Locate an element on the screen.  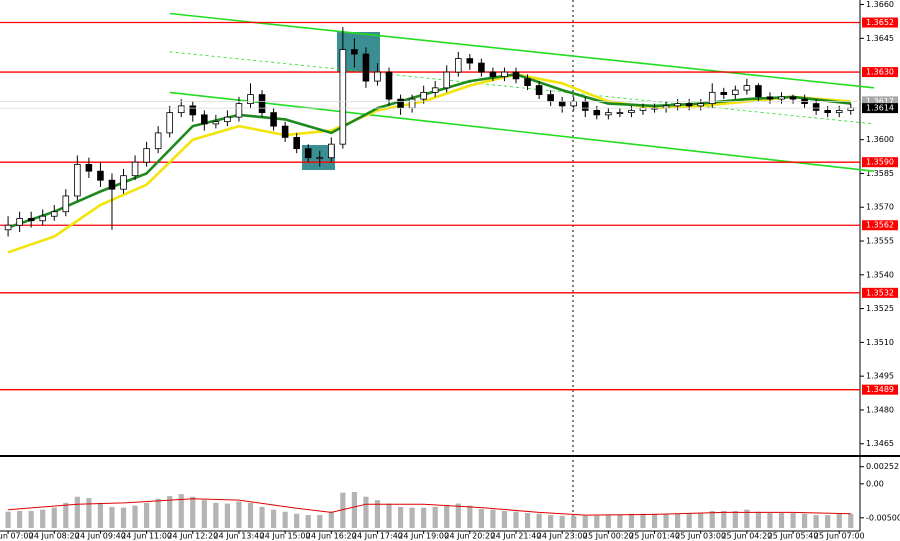
x-tick-label: 24 Jun 23:00 is located at coordinates (562, 536).